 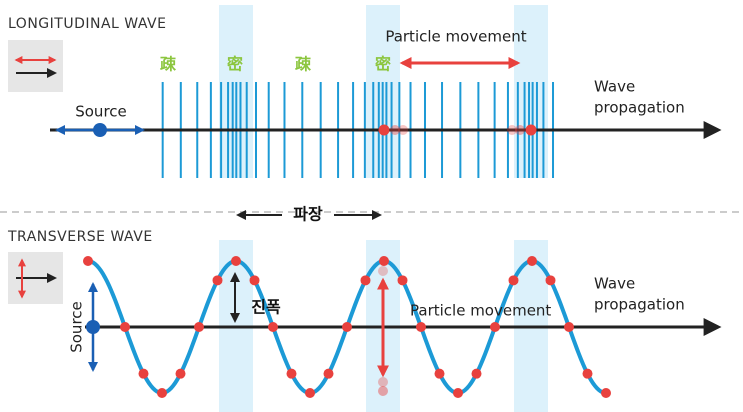 I want to click on section-title: TRANSVERSE WAVE, so click(x=80, y=237).